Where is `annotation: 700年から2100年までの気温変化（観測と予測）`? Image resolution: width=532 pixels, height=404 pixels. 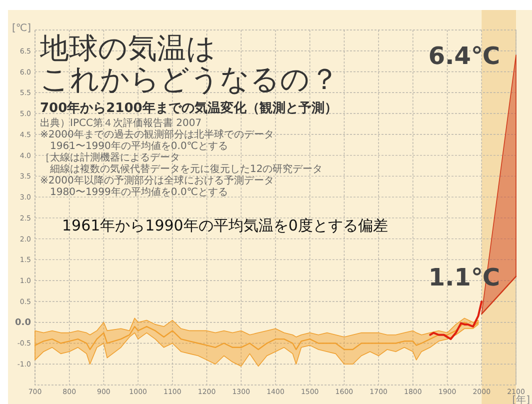 annotation: 700年から2100年までの気温変化（観測と予測） is located at coordinates (189, 108).